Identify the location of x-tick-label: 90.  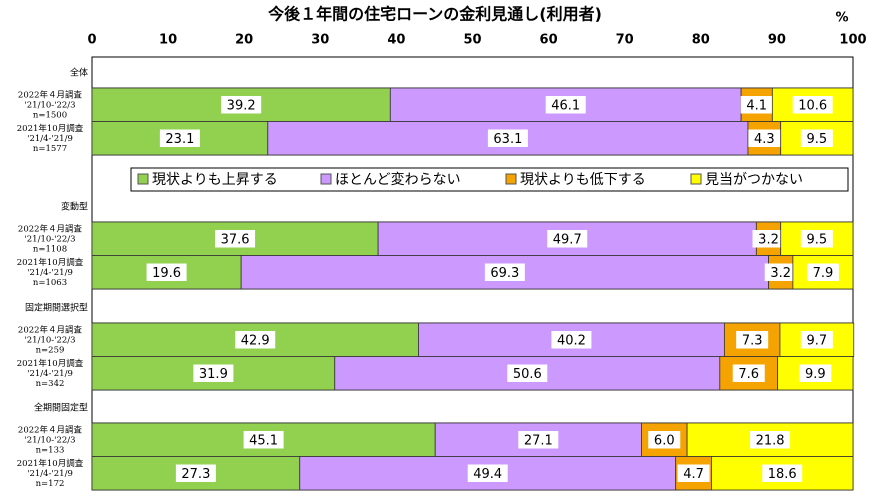
(777, 40).